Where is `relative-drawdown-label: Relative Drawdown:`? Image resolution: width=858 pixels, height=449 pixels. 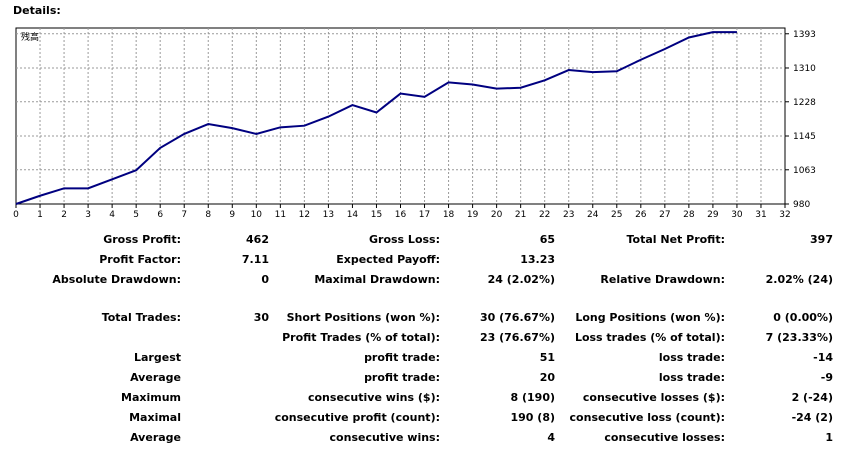
relative-drawdown-label: Relative Drawdown: is located at coordinates (662, 279).